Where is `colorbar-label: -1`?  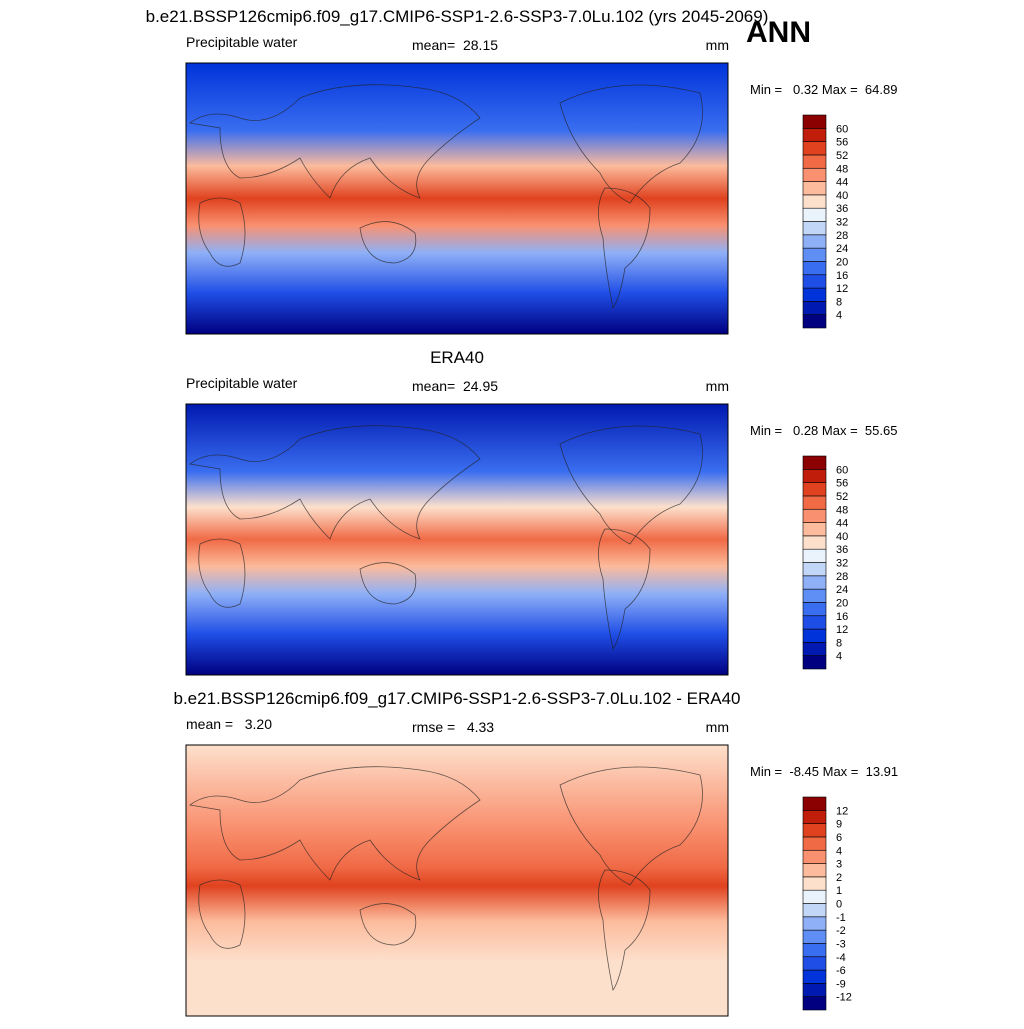 colorbar-label: -1 is located at coordinates (841, 918).